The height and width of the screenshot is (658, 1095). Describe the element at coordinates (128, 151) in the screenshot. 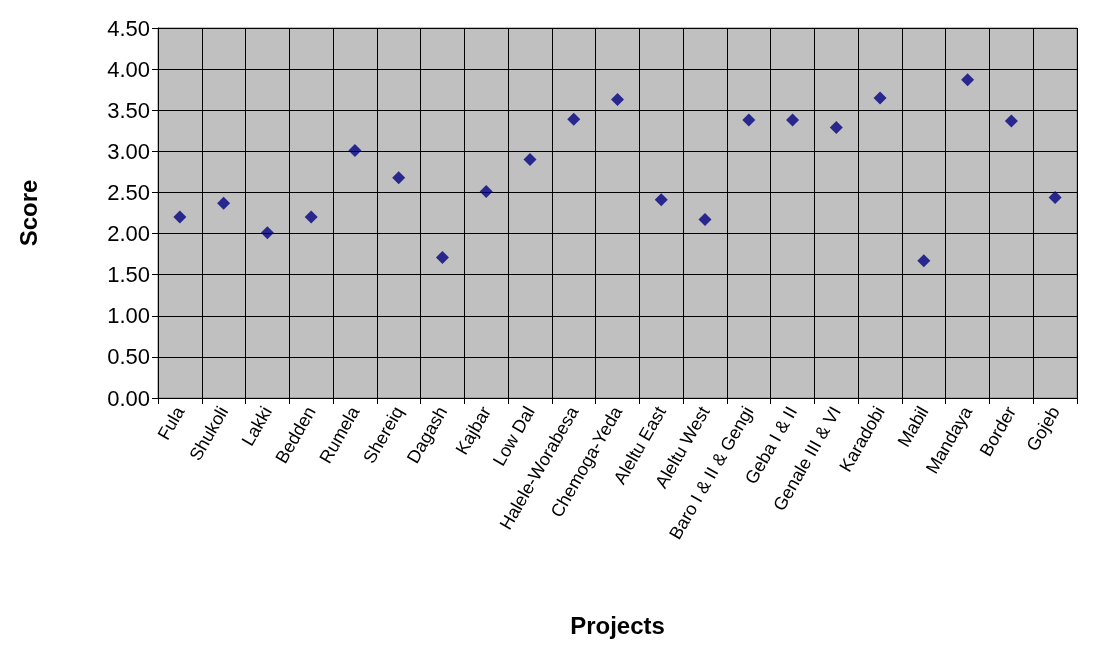

I see `y-tick-label: 3.00` at that location.